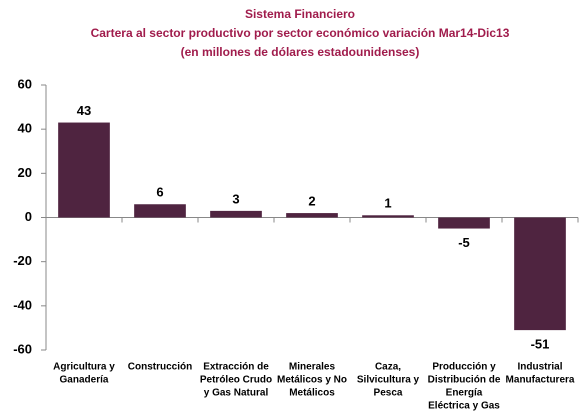 This screenshot has width=580, height=419. Describe the element at coordinates (311, 201) in the screenshot. I see `data-label: 2` at that location.